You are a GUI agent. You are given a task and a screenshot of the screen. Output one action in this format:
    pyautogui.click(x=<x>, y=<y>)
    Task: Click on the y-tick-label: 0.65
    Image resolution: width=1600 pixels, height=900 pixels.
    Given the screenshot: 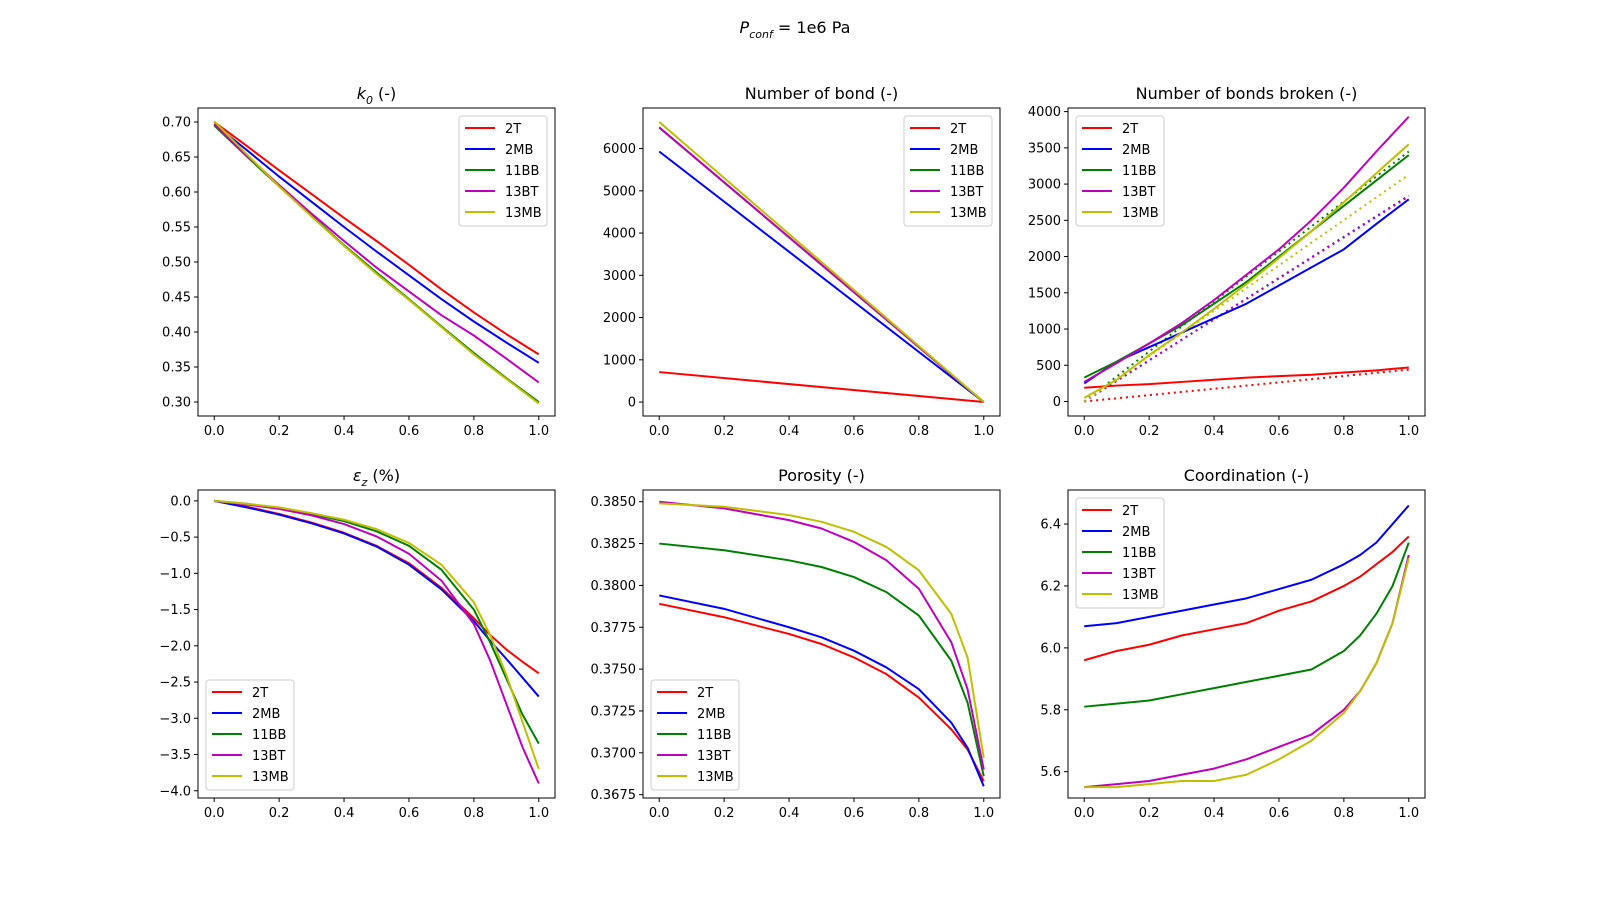 What is the action you would take?
    pyautogui.click(x=176, y=158)
    